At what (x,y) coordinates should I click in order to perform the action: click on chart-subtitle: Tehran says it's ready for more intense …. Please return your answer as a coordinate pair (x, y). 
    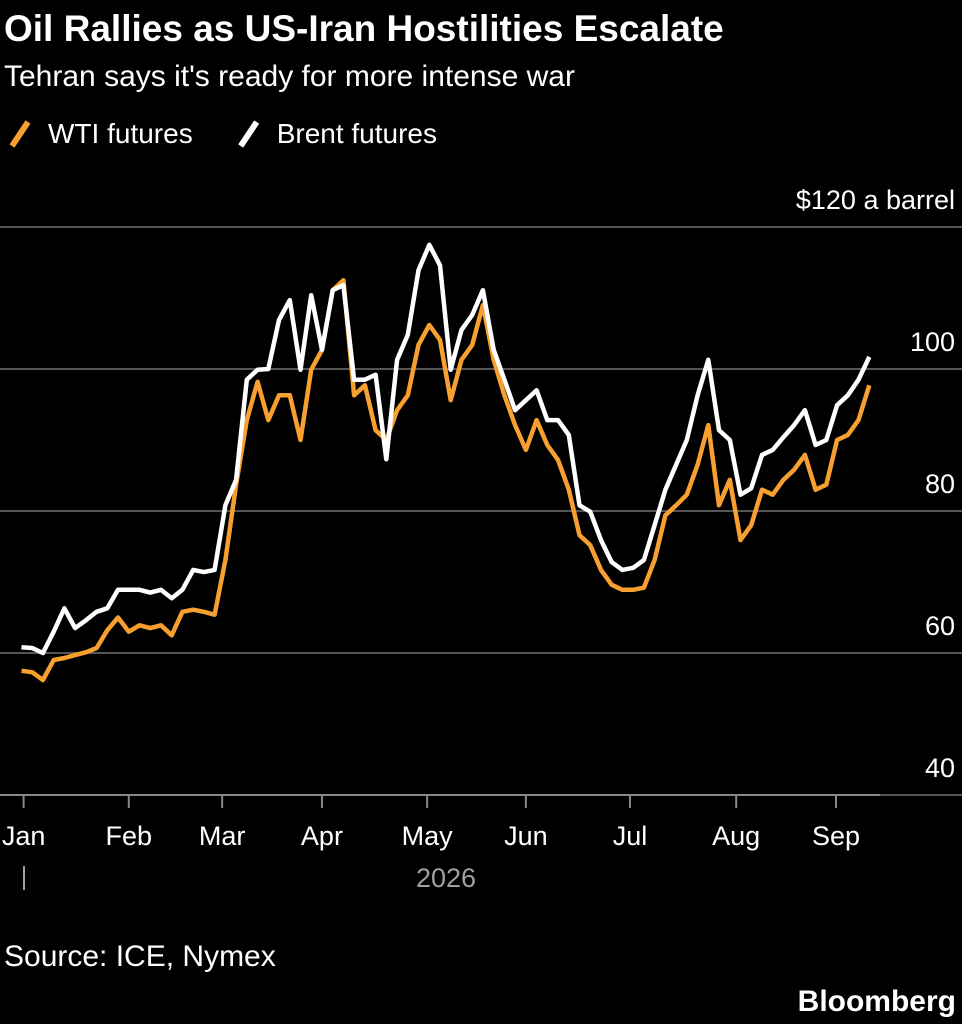
    Looking at the image, I should click on (289, 76).